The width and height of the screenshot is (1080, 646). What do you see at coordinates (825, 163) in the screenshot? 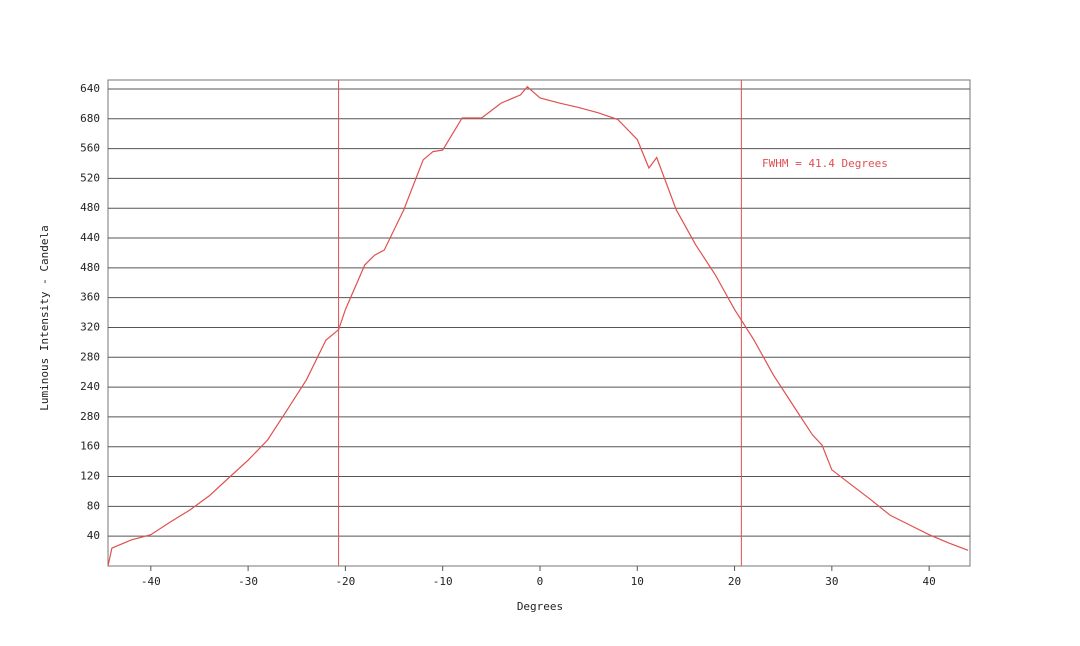
I see `annotation: FWHM = 41.4 Degrees` at bounding box center [825, 163].